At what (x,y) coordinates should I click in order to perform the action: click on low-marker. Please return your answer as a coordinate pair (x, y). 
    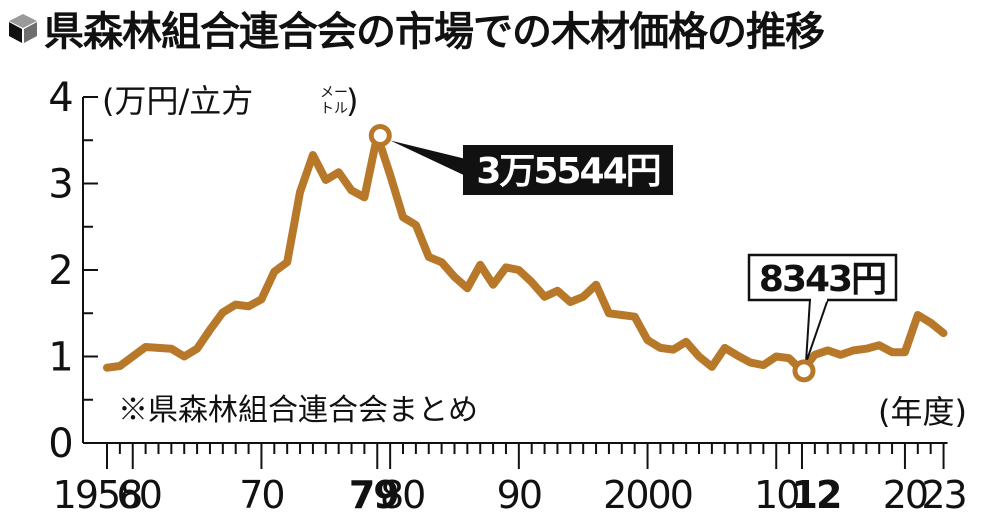
    Looking at the image, I should click on (804, 371).